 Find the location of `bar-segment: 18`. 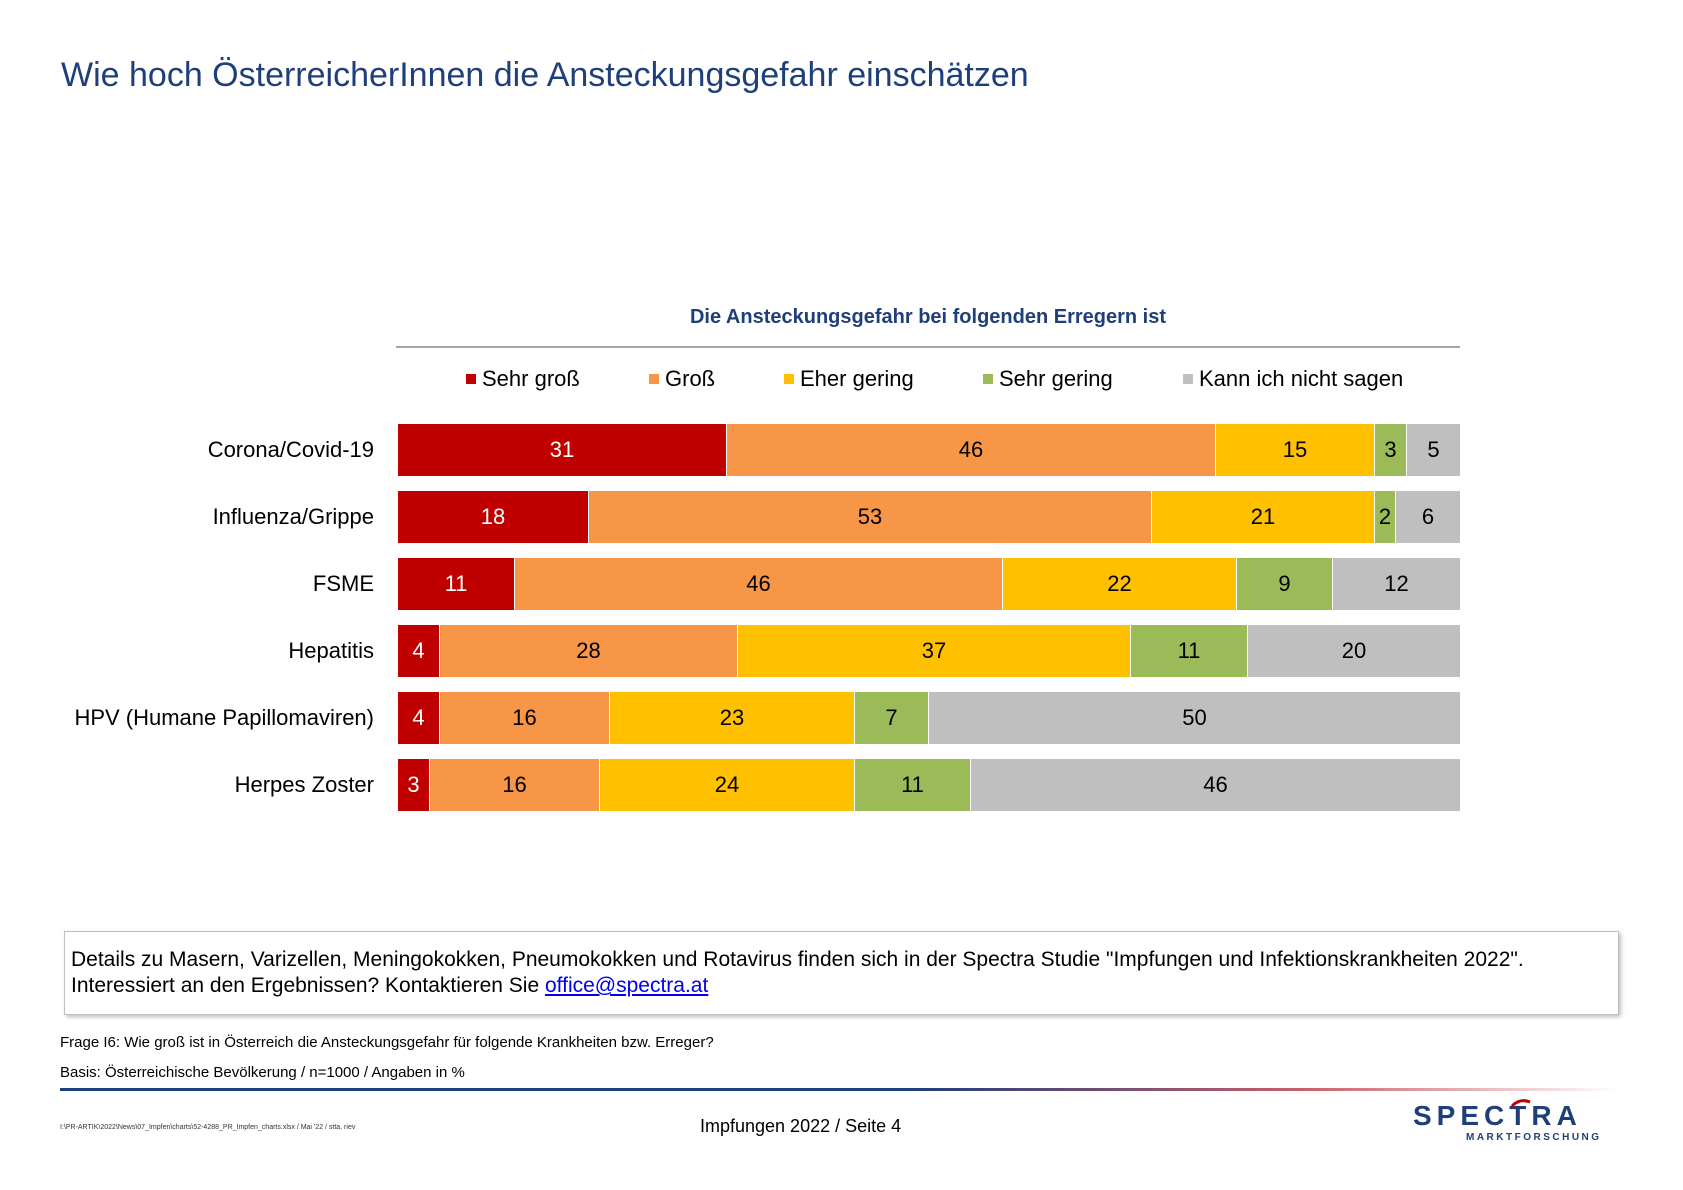

bar-segment: 18 is located at coordinates (493, 517).